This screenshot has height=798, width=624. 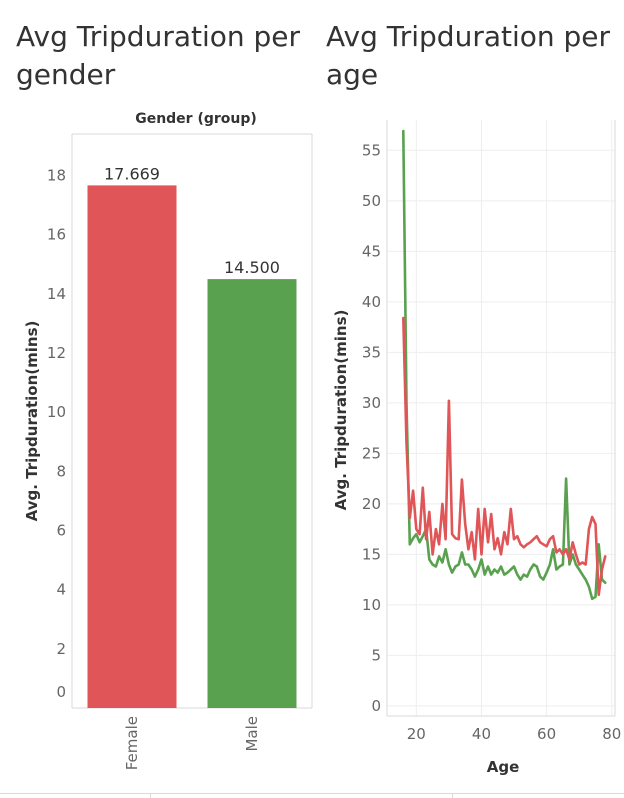 I want to click on bar-value-label: 17.669, so click(x=132, y=173).